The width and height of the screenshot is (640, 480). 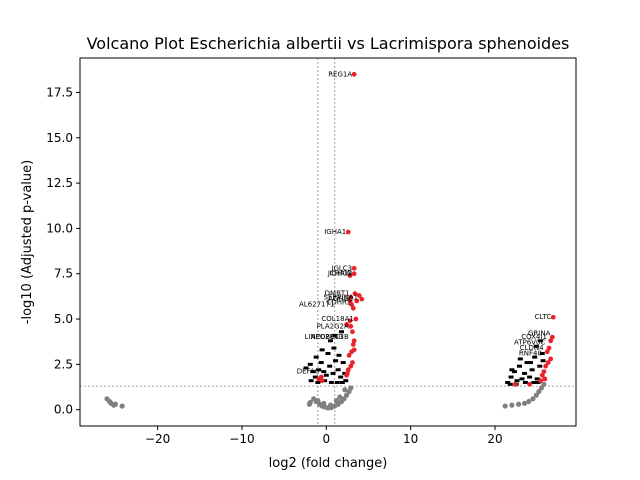 I want to click on y-tick-label: 10.0, so click(x=59, y=228).